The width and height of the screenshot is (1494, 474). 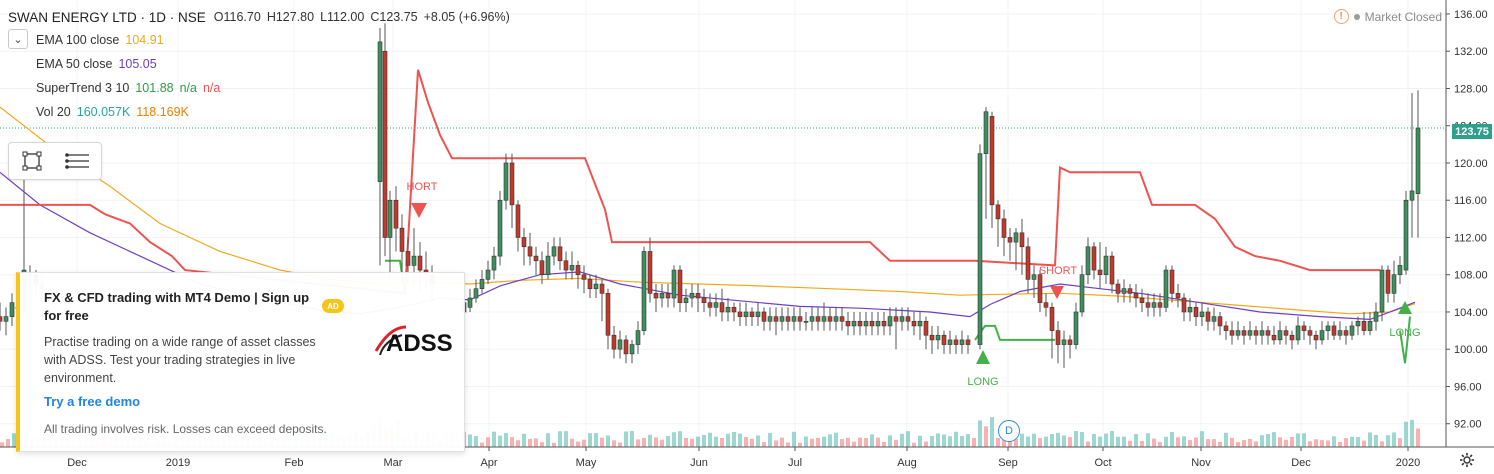 What do you see at coordinates (53, 112) in the screenshot?
I see `indicator-name: Vol 20` at bounding box center [53, 112].